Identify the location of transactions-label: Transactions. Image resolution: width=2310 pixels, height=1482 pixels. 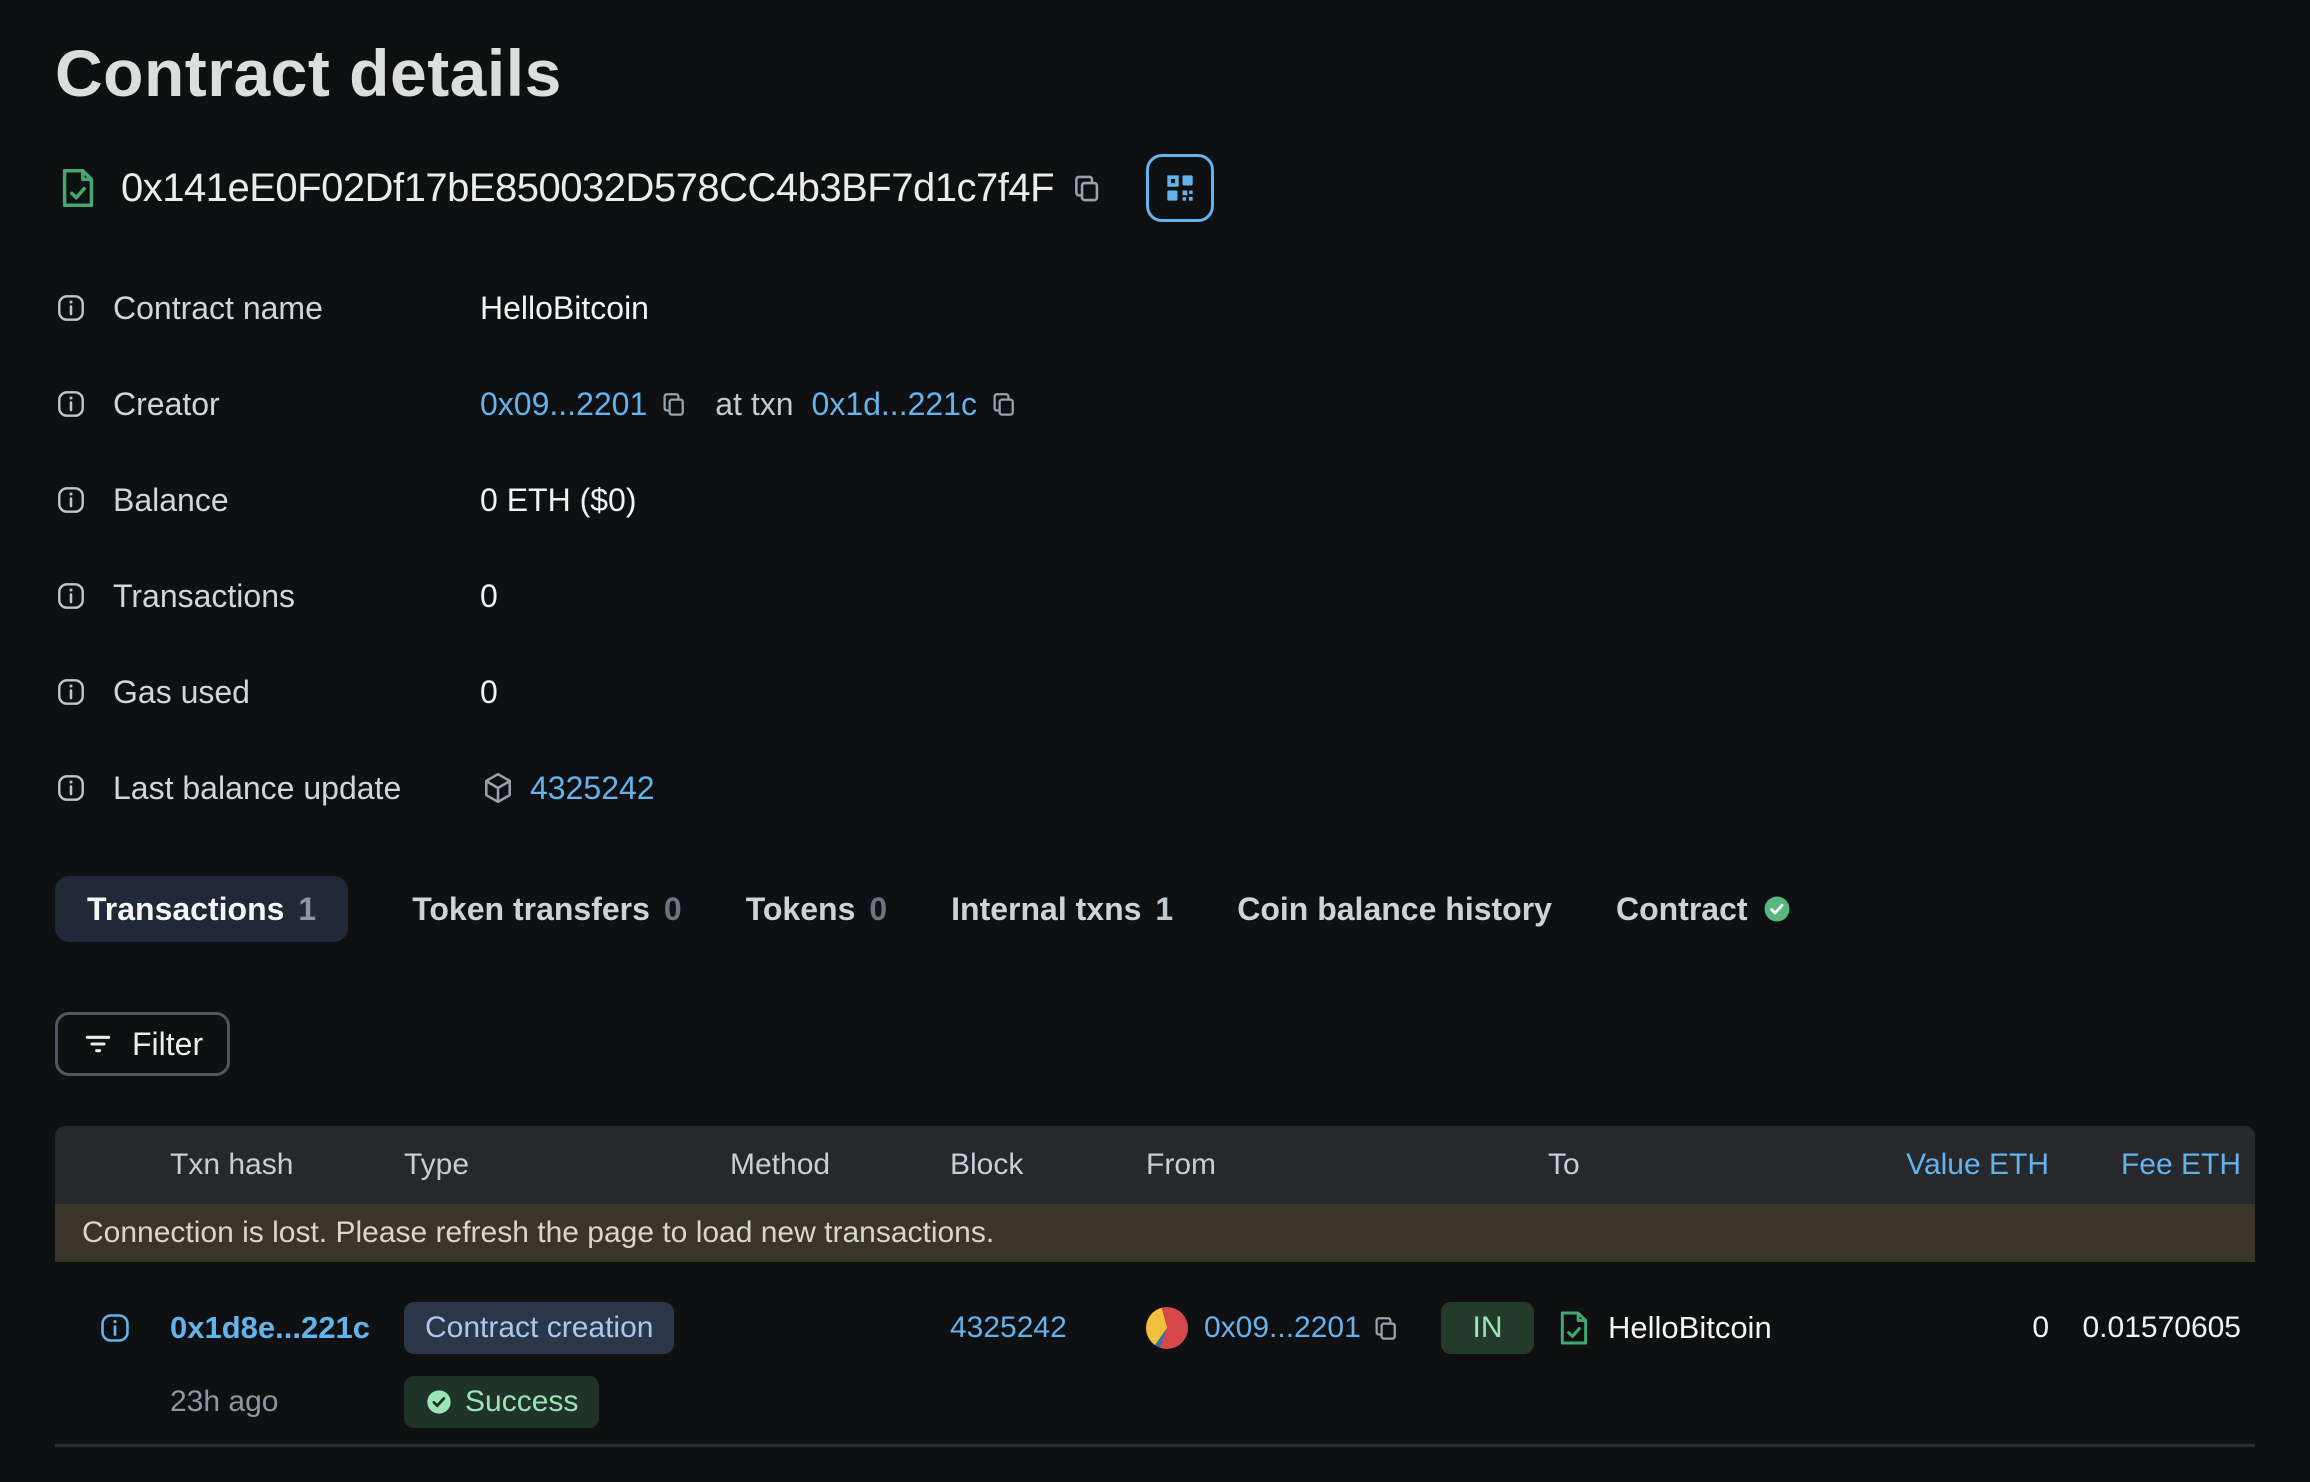
(204, 595).